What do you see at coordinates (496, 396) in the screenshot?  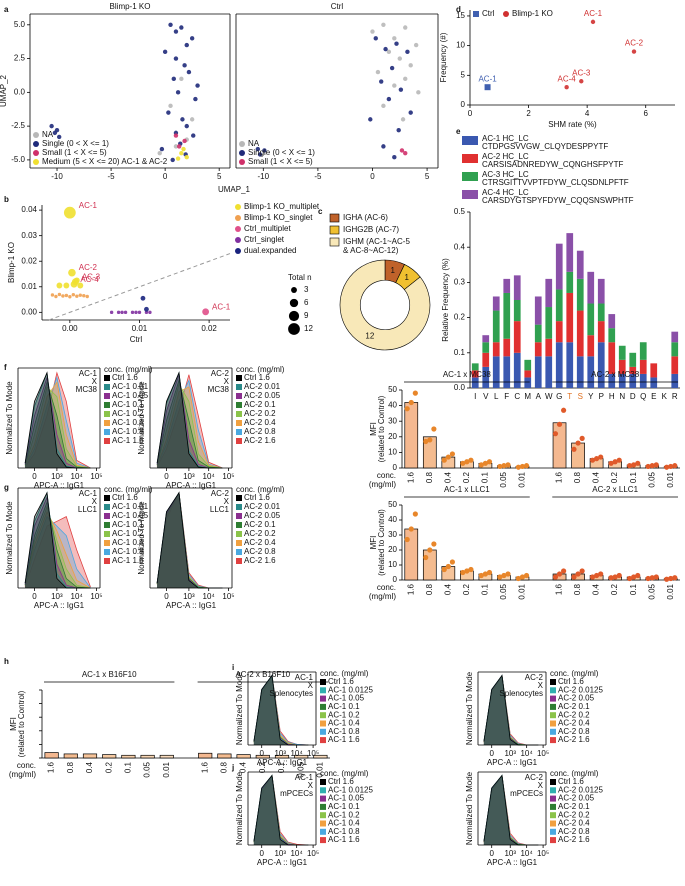 I see `x-tick-label: L` at bounding box center [496, 396].